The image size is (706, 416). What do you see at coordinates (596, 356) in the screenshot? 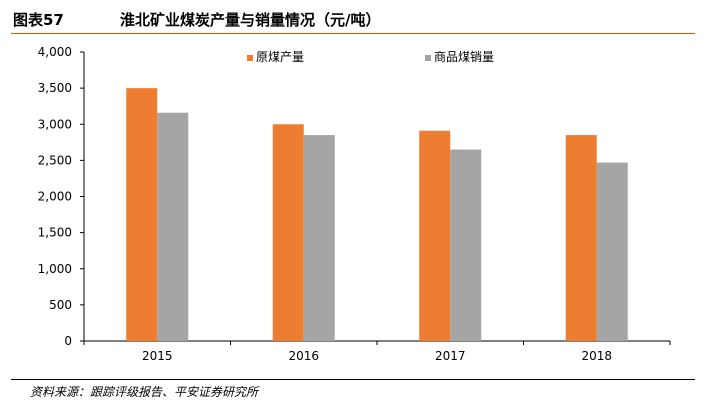
I see `x-tick-label: 2018` at bounding box center [596, 356].